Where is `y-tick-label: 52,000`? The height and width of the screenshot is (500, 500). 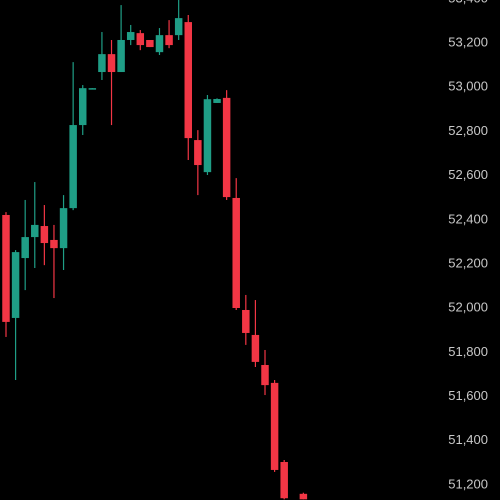
y-tick-label: 52,000 is located at coordinates (468, 307).